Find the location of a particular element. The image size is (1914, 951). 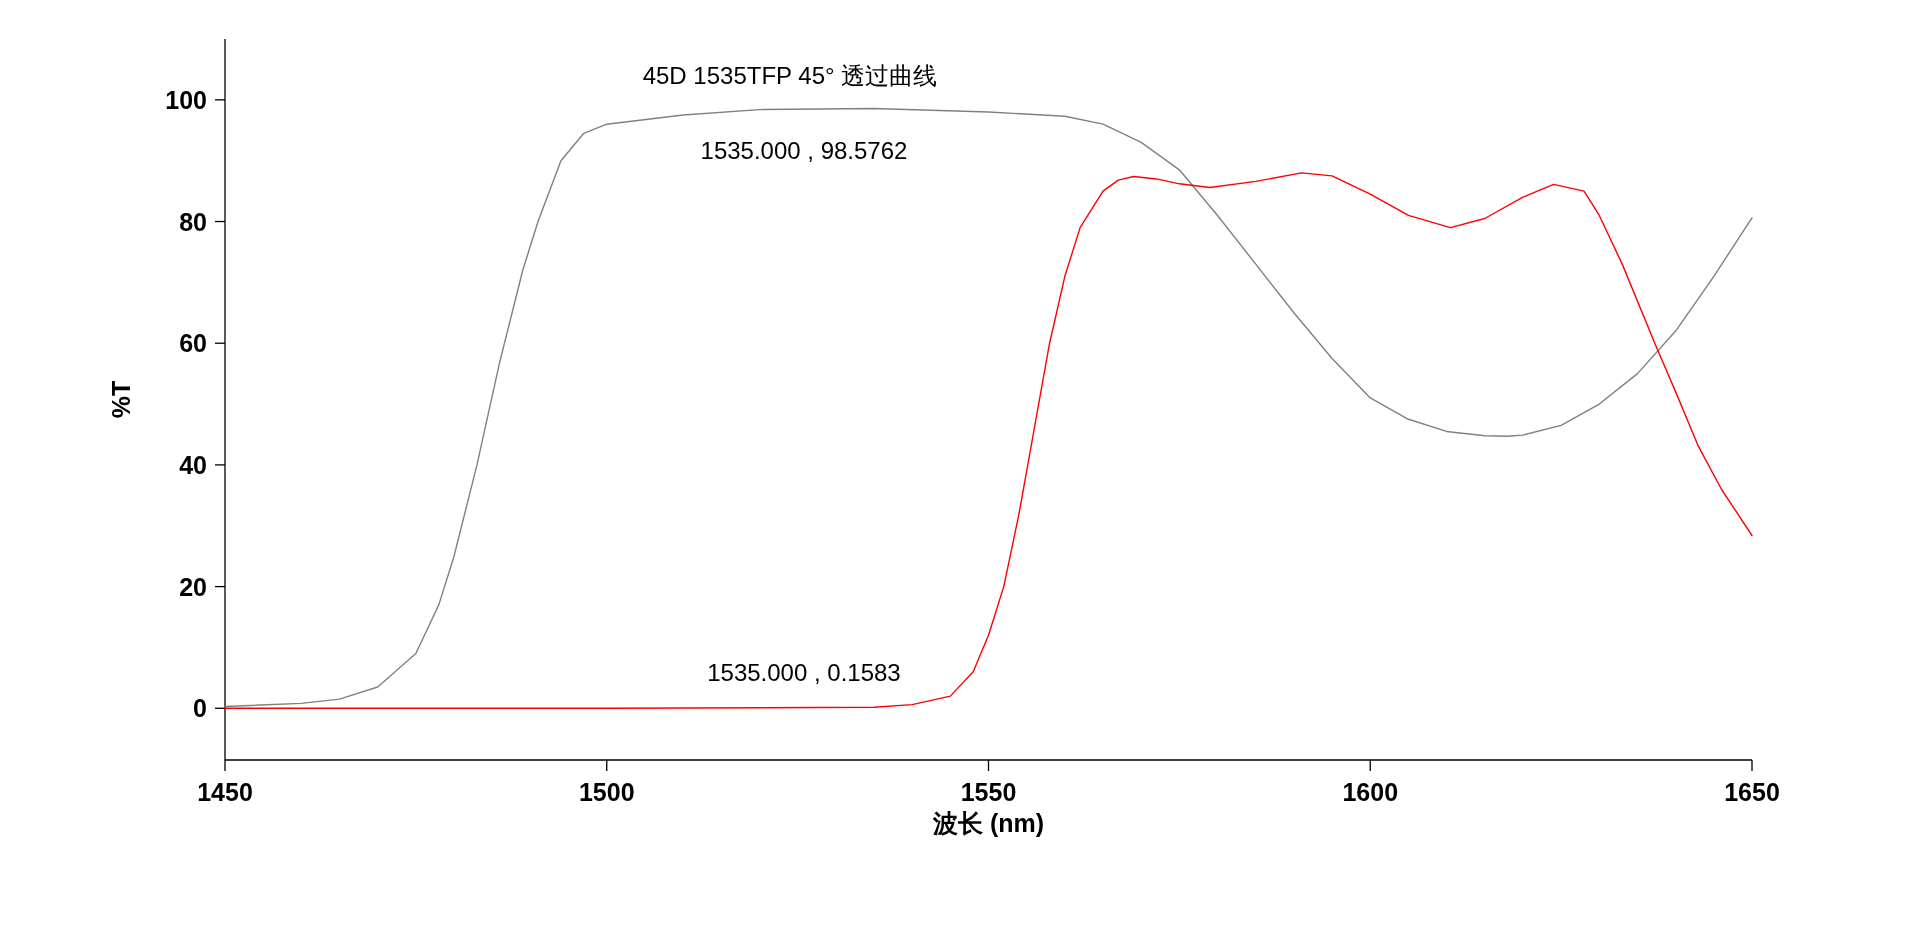

y-tick-label: 60 is located at coordinates (193, 343).